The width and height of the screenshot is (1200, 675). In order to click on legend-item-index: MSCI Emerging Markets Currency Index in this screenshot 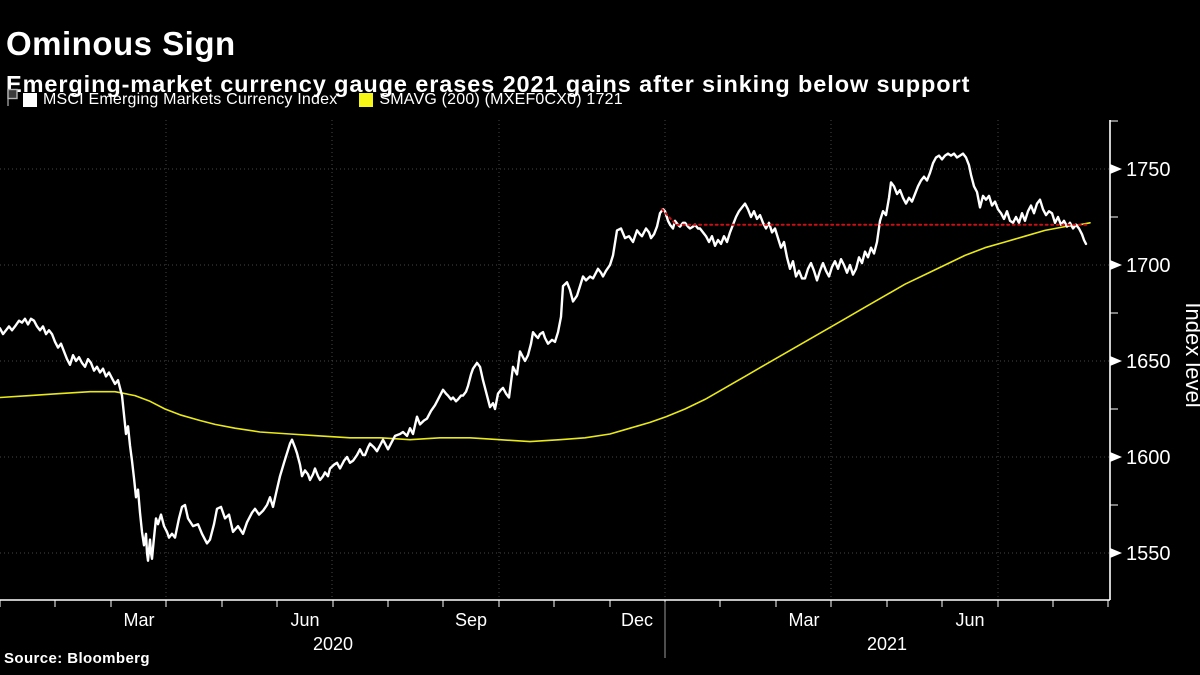, I will do `click(180, 100)`.